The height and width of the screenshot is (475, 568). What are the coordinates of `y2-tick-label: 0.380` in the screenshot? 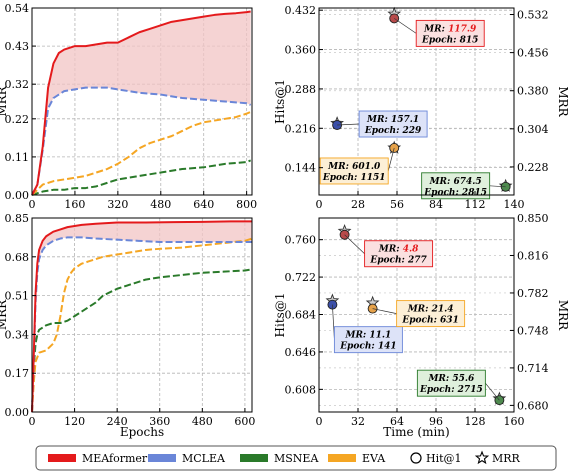 It's located at (533, 91).